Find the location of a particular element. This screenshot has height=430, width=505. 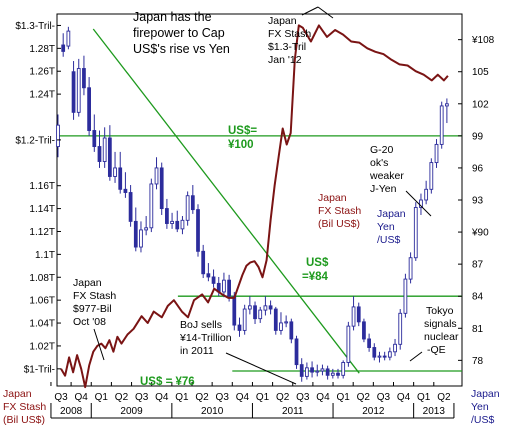

svg-text: Oct '08 is located at coordinates (89, 322).